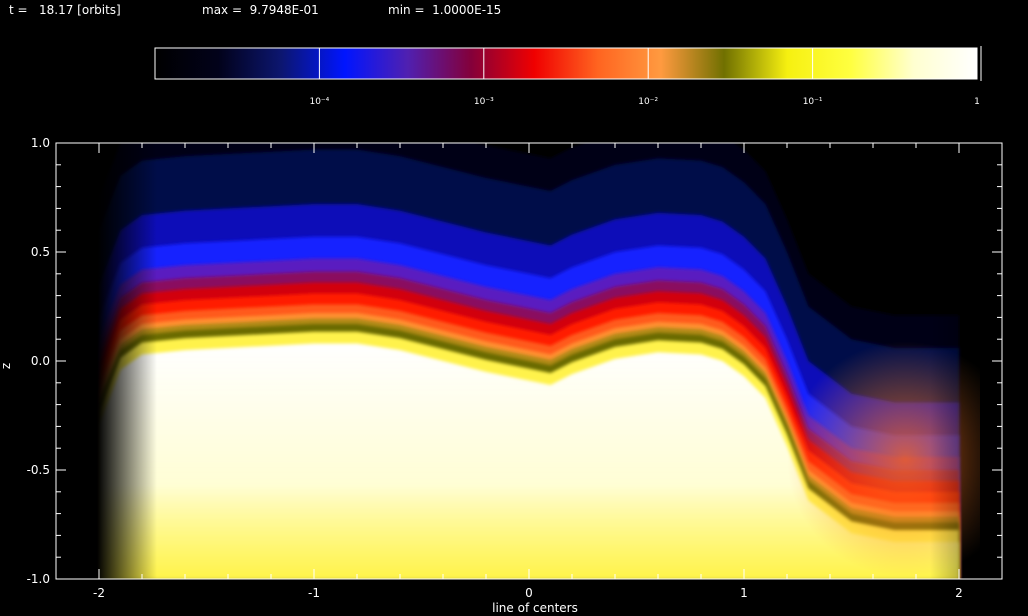  What do you see at coordinates (40, 361) in the screenshot?
I see `y-tick-label: 0.0` at bounding box center [40, 361].